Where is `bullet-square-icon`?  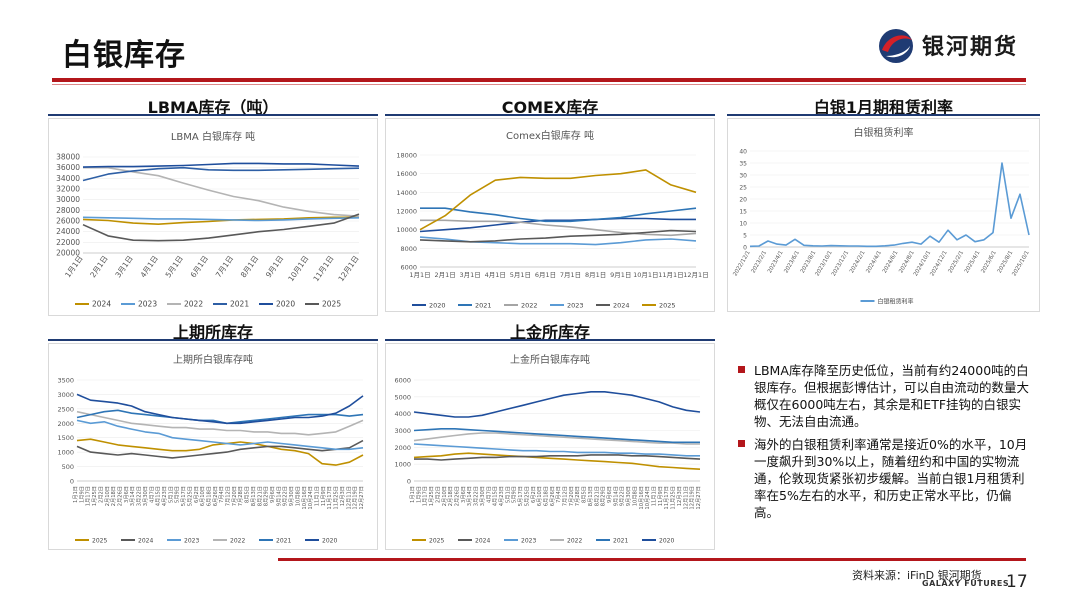 bullet-square-icon is located at coordinates (741, 443).